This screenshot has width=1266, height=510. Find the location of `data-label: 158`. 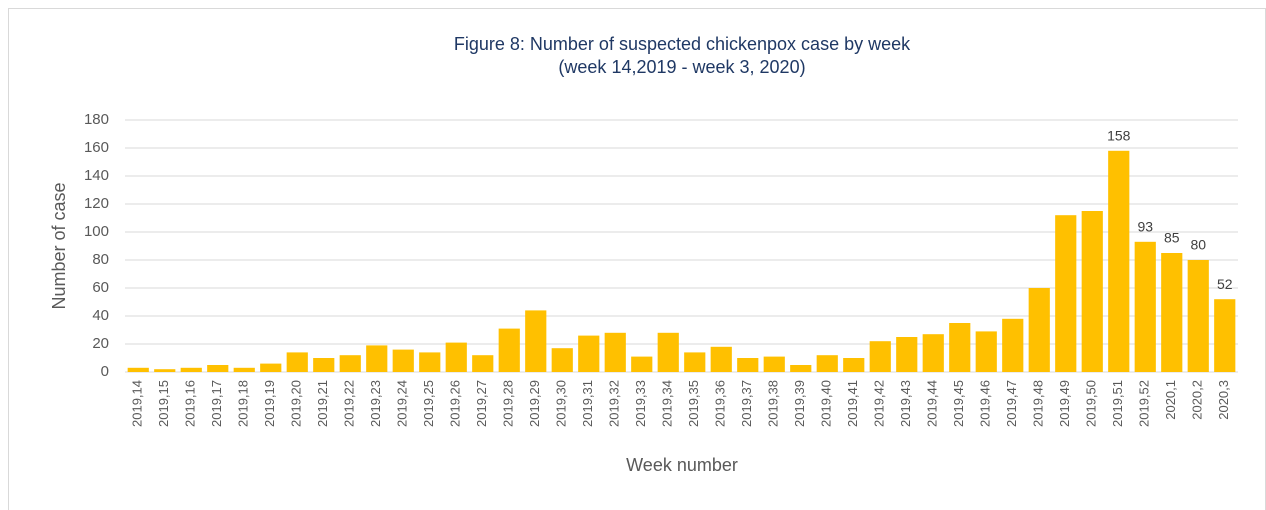

data-label: 158 is located at coordinates (1119, 136).